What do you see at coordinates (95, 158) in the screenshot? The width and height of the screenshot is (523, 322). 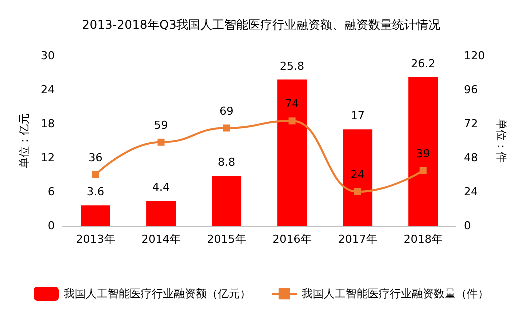 I see `data-label: 36` at bounding box center [95, 158].